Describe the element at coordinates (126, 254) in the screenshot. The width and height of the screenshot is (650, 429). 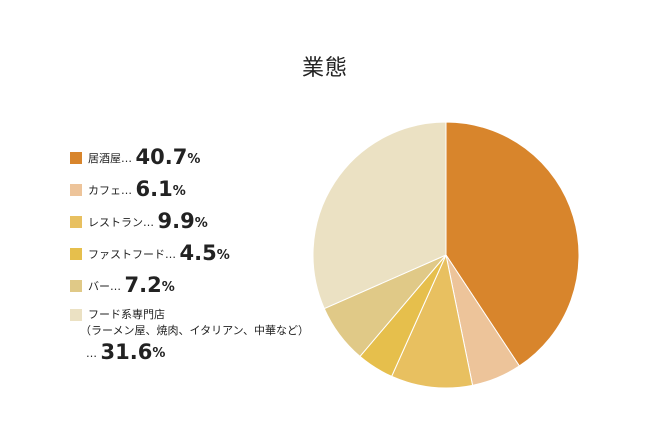
I see `legend-label: ファストフード` at that location.